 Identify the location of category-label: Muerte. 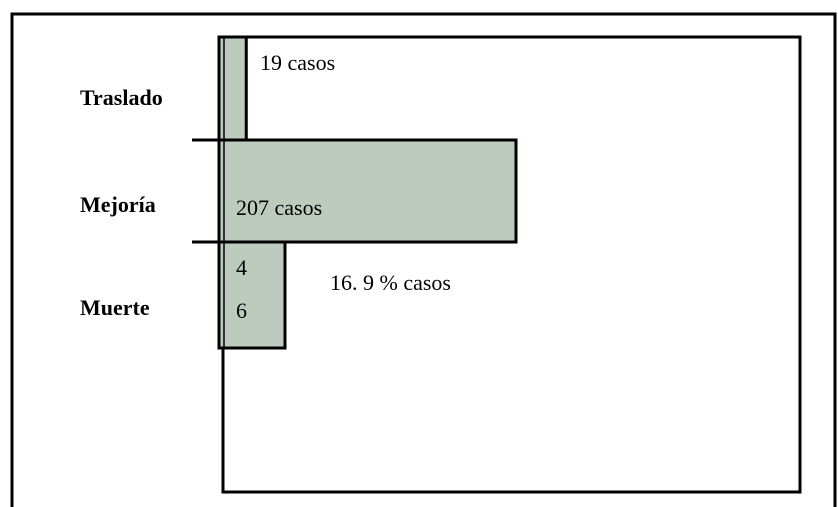
(115, 307).